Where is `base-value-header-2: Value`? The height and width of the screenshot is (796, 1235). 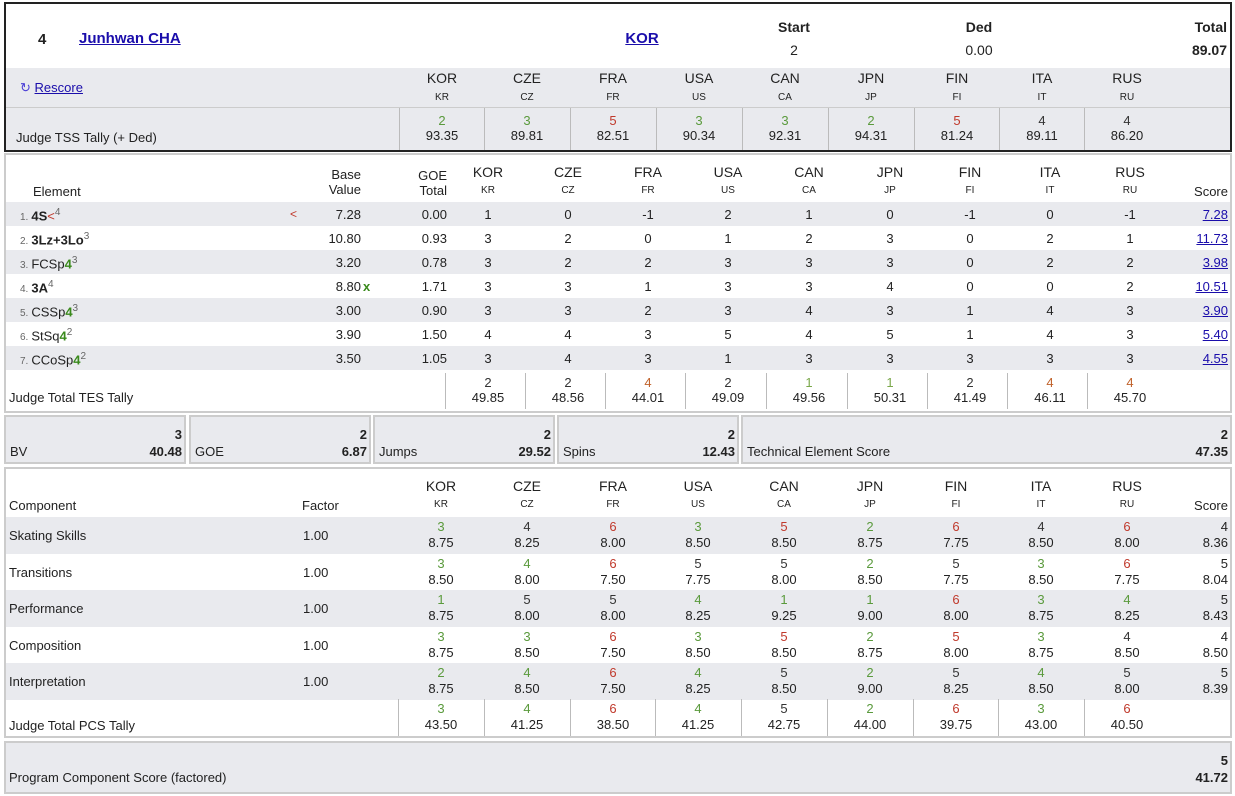
base-value-header-2: Value is located at coordinates (344, 189).